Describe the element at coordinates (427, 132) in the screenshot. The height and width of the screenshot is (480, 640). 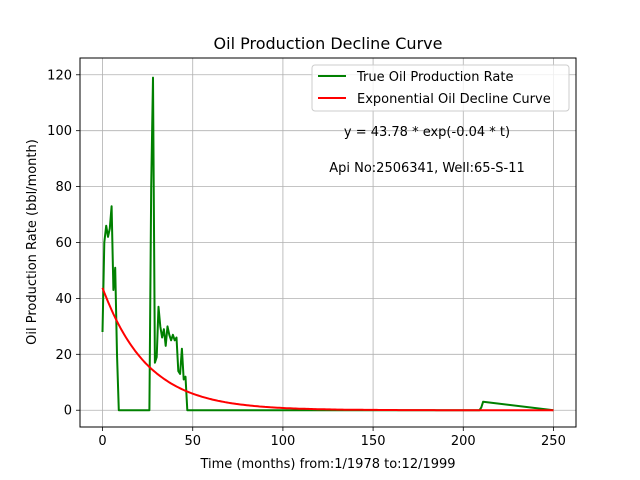
I see `equation-annotation: y = 43.78 * exp(-0.04 * t)` at that location.